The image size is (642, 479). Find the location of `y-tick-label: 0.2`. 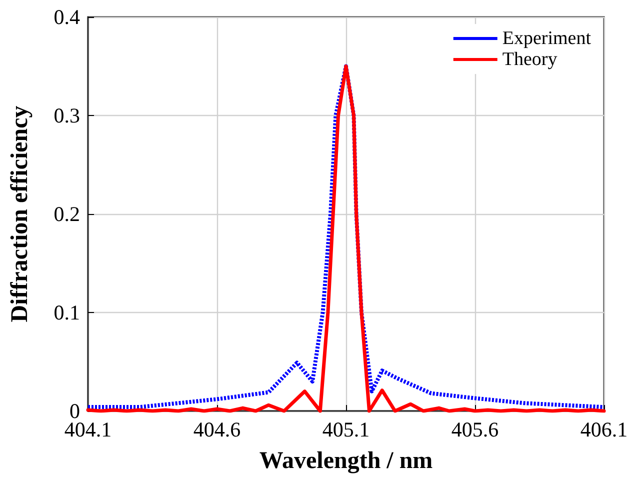

y-tick-label: 0.2 is located at coordinates (67, 214).